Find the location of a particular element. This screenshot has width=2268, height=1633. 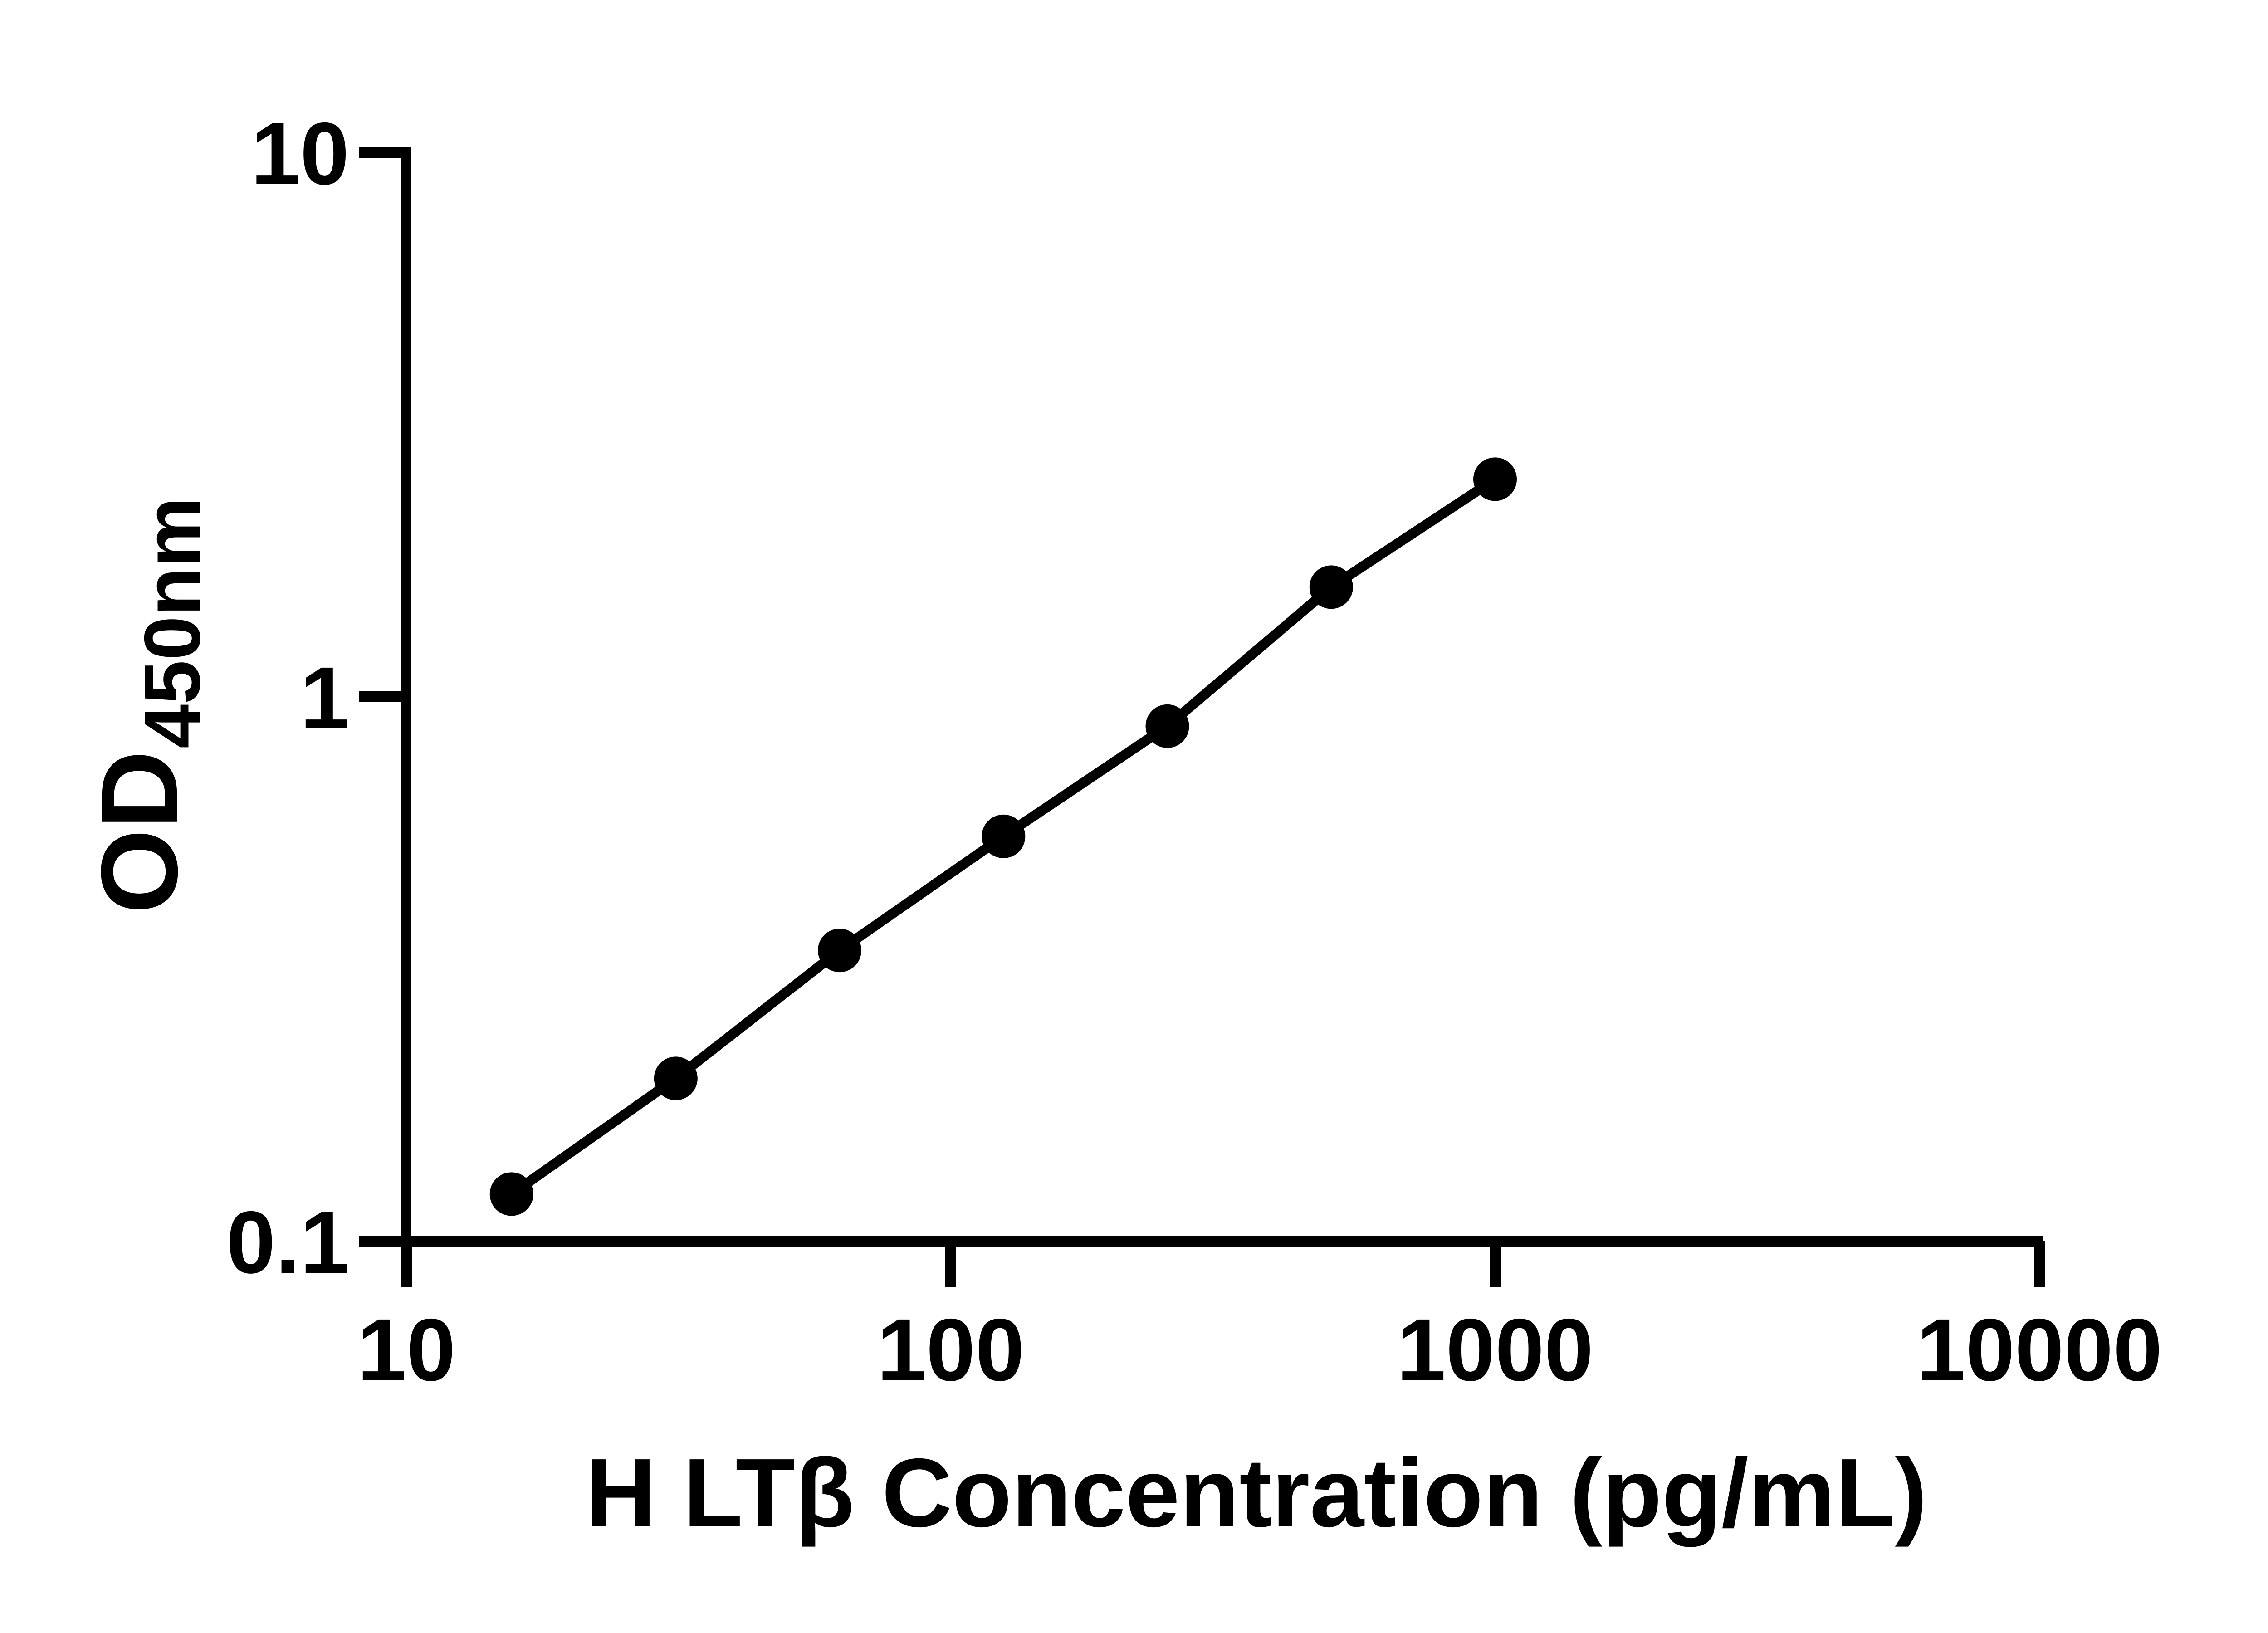

x-tick-label: 100 is located at coordinates (951, 1350).